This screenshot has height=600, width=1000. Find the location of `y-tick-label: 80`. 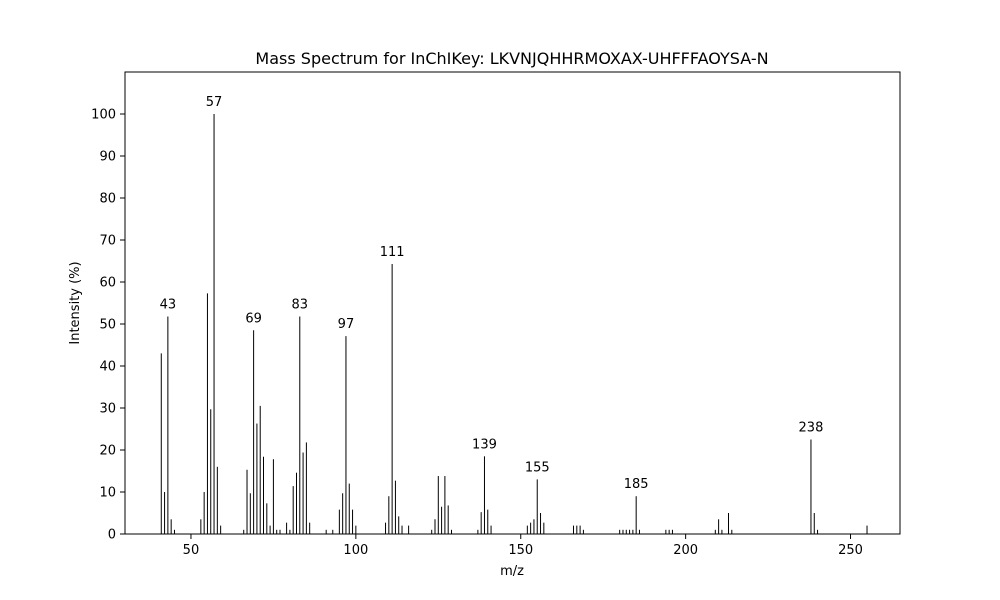

y-tick-label: 80 is located at coordinates (107, 199).